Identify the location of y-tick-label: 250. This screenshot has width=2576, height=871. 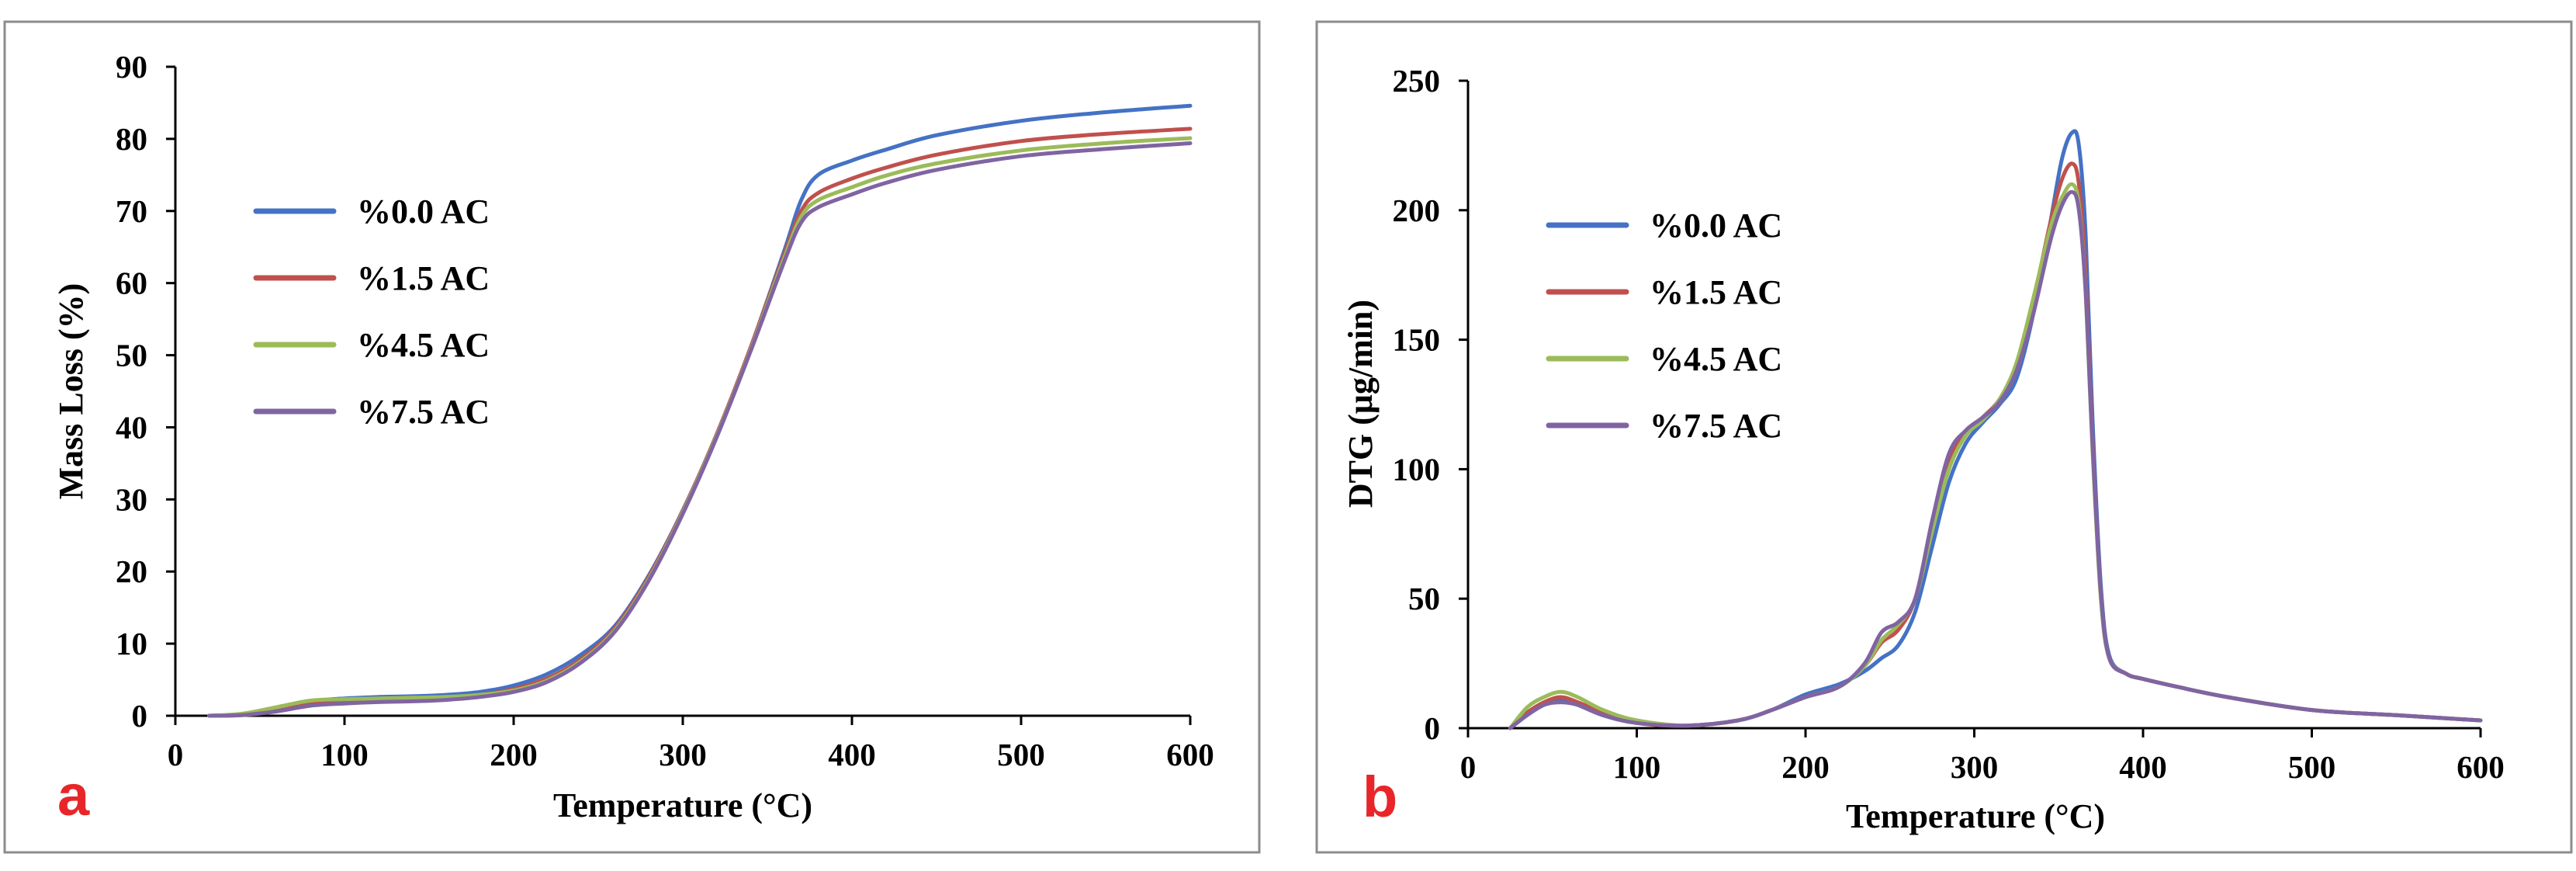
(1417, 81).